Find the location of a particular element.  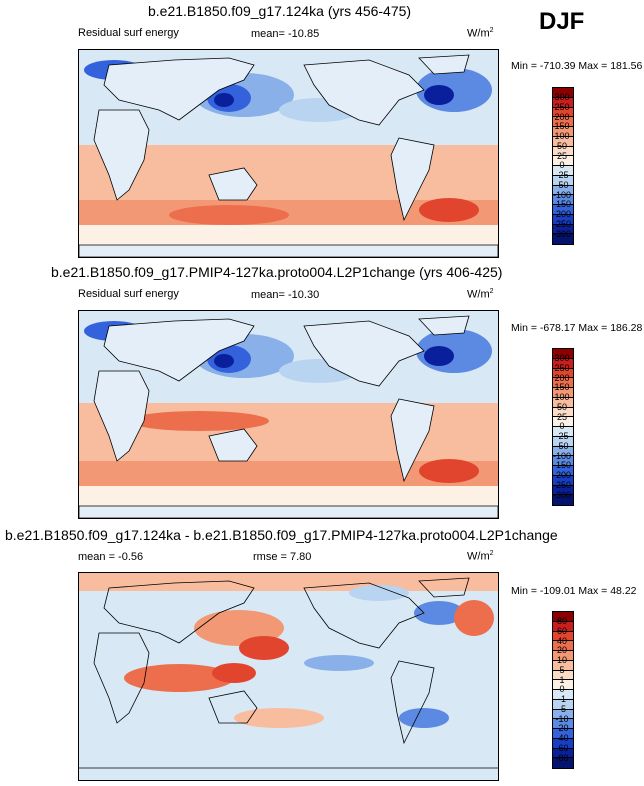

colorbar-label: 1 is located at coordinates (562, 679).